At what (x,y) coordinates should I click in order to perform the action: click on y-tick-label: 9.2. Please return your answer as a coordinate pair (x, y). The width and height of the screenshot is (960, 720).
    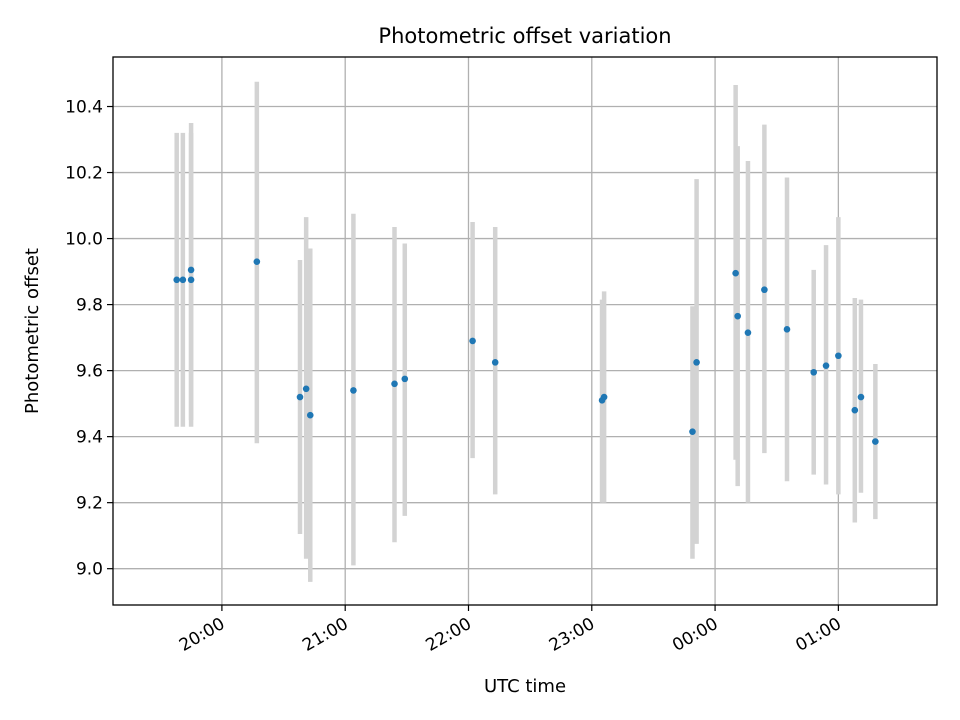
    Looking at the image, I should click on (89, 504).